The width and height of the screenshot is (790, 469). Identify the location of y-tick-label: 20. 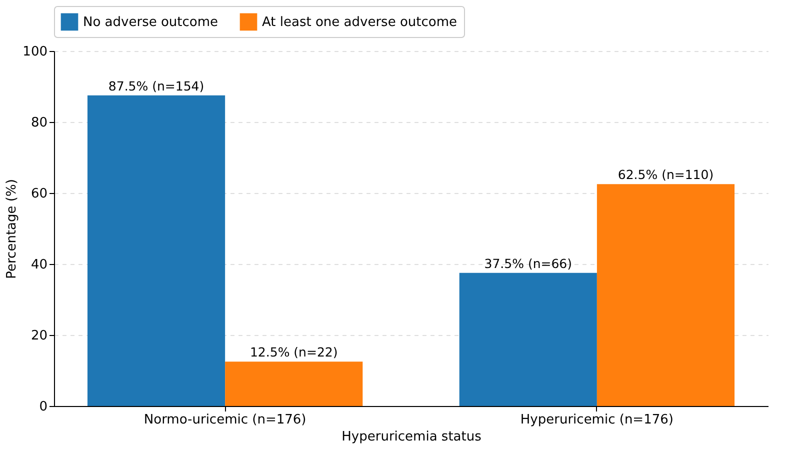
(39, 336).